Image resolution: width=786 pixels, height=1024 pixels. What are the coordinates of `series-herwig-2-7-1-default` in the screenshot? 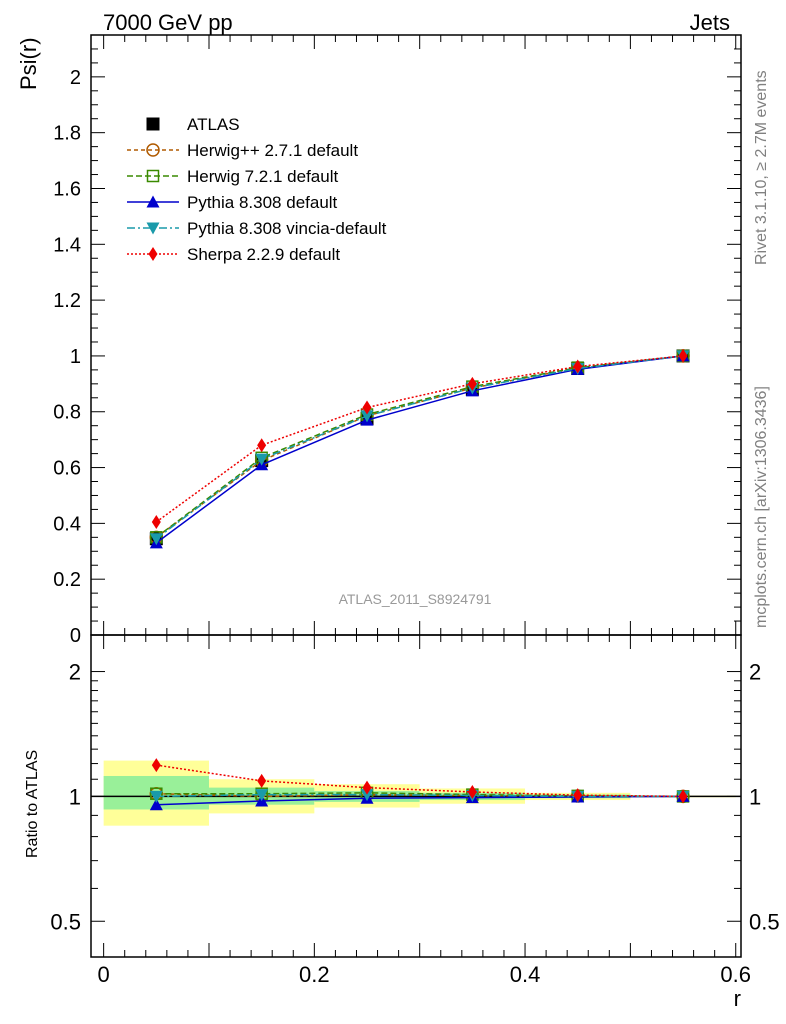 It's located at (419, 447).